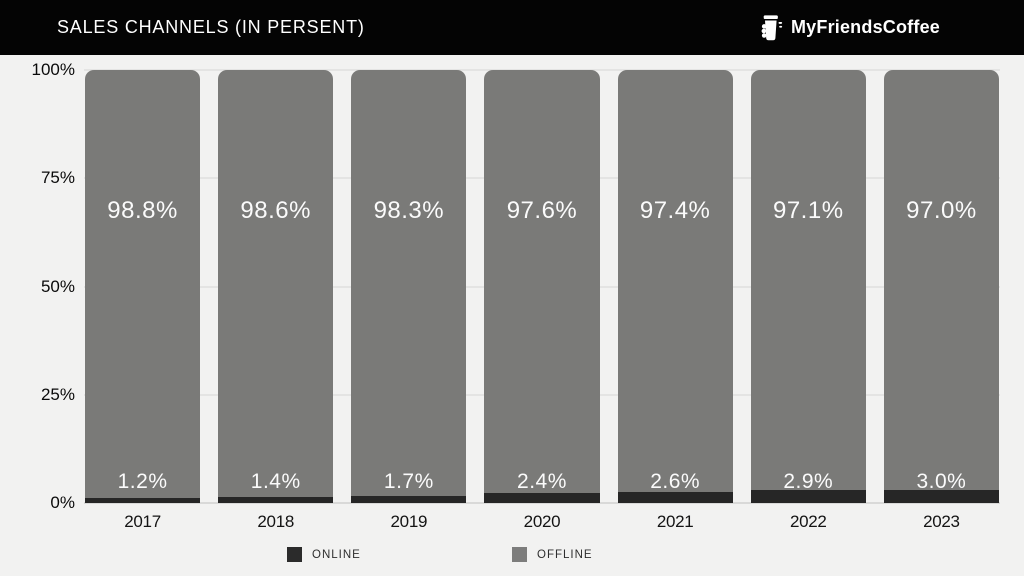  I want to click on online-value-label: 1.2%, so click(142, 481).